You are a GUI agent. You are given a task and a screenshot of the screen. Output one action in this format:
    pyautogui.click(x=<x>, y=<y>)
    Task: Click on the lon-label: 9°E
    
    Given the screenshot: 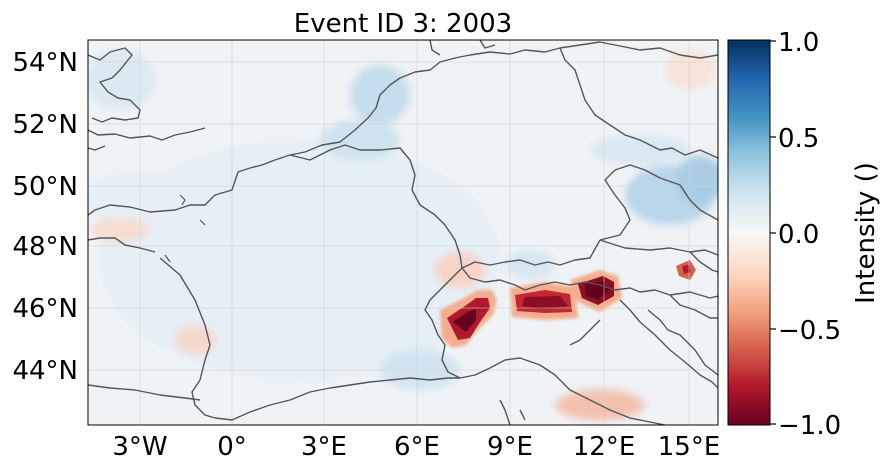 What is the action you would take?
    pyautogui.click(x=510, y=447)
    